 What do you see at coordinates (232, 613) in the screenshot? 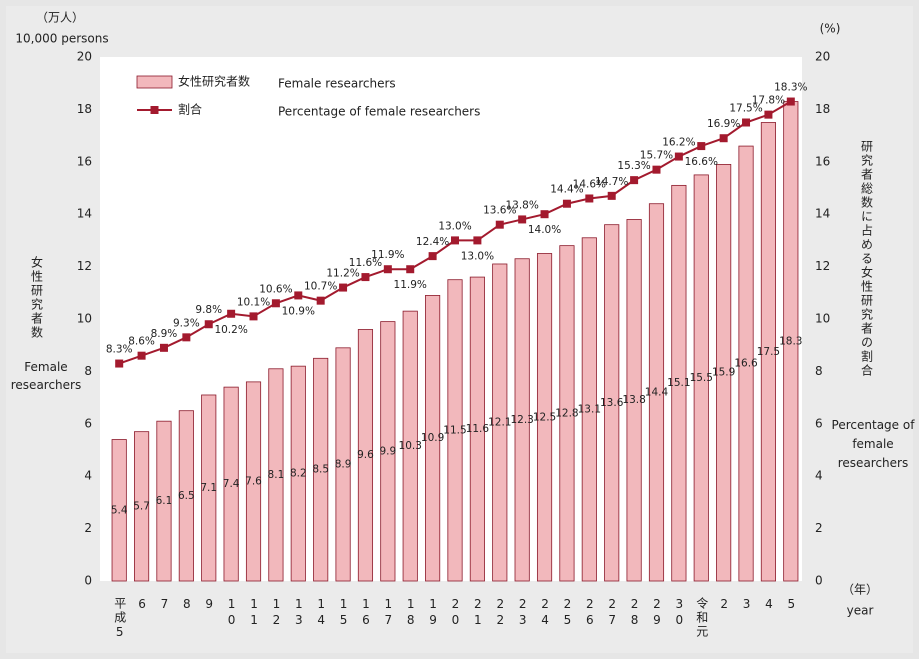
I see `x-tick-label: 10` at bounding box center [232, 613].